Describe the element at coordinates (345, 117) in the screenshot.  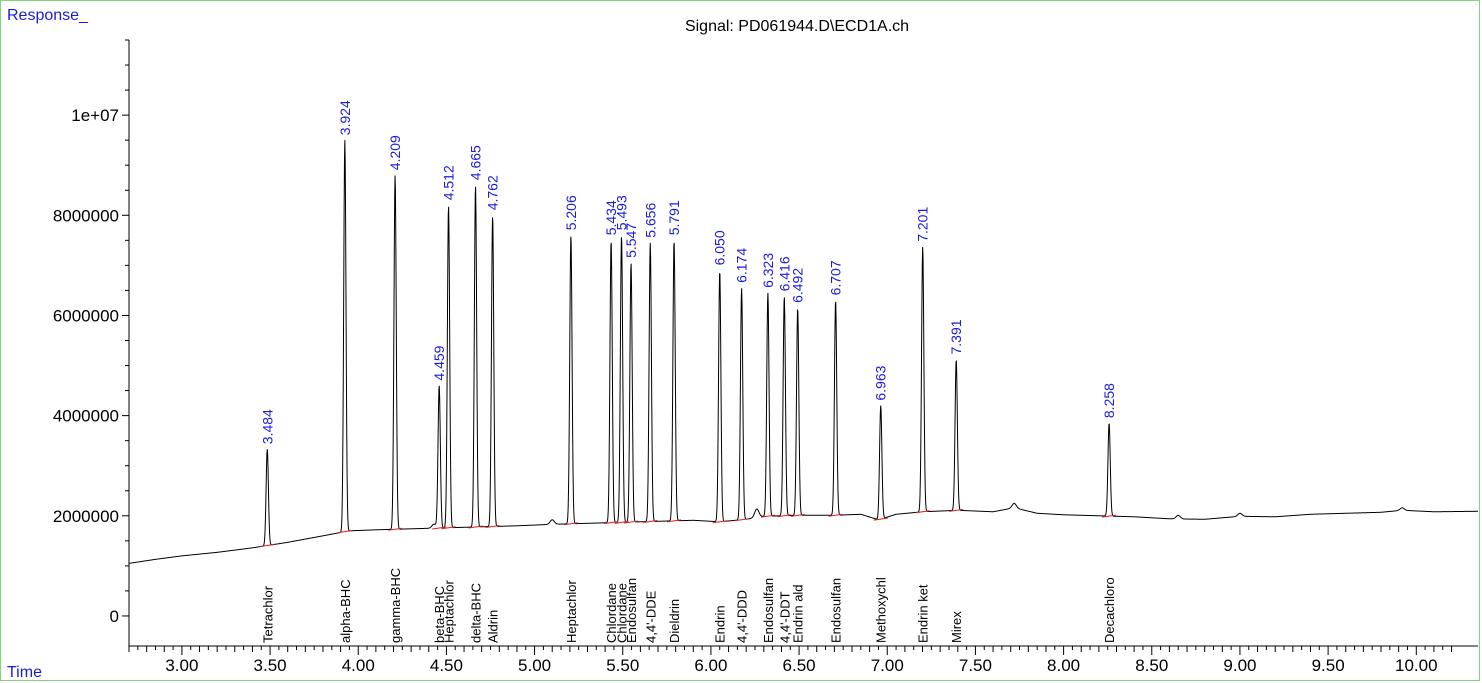
I see `peak-rt-label: 3.924` at that location.